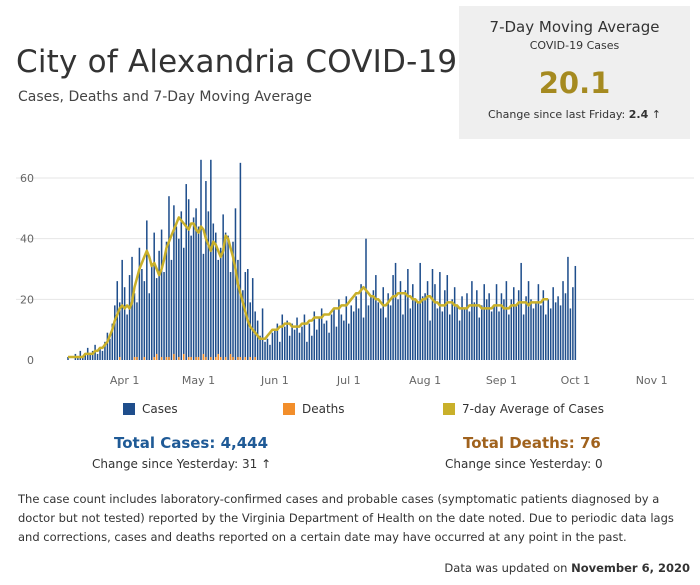  What do you see at coordinates (425, 380) in the screenshot?
I see `x-tick-label: Aug 1` at bounding box center [425, 380].